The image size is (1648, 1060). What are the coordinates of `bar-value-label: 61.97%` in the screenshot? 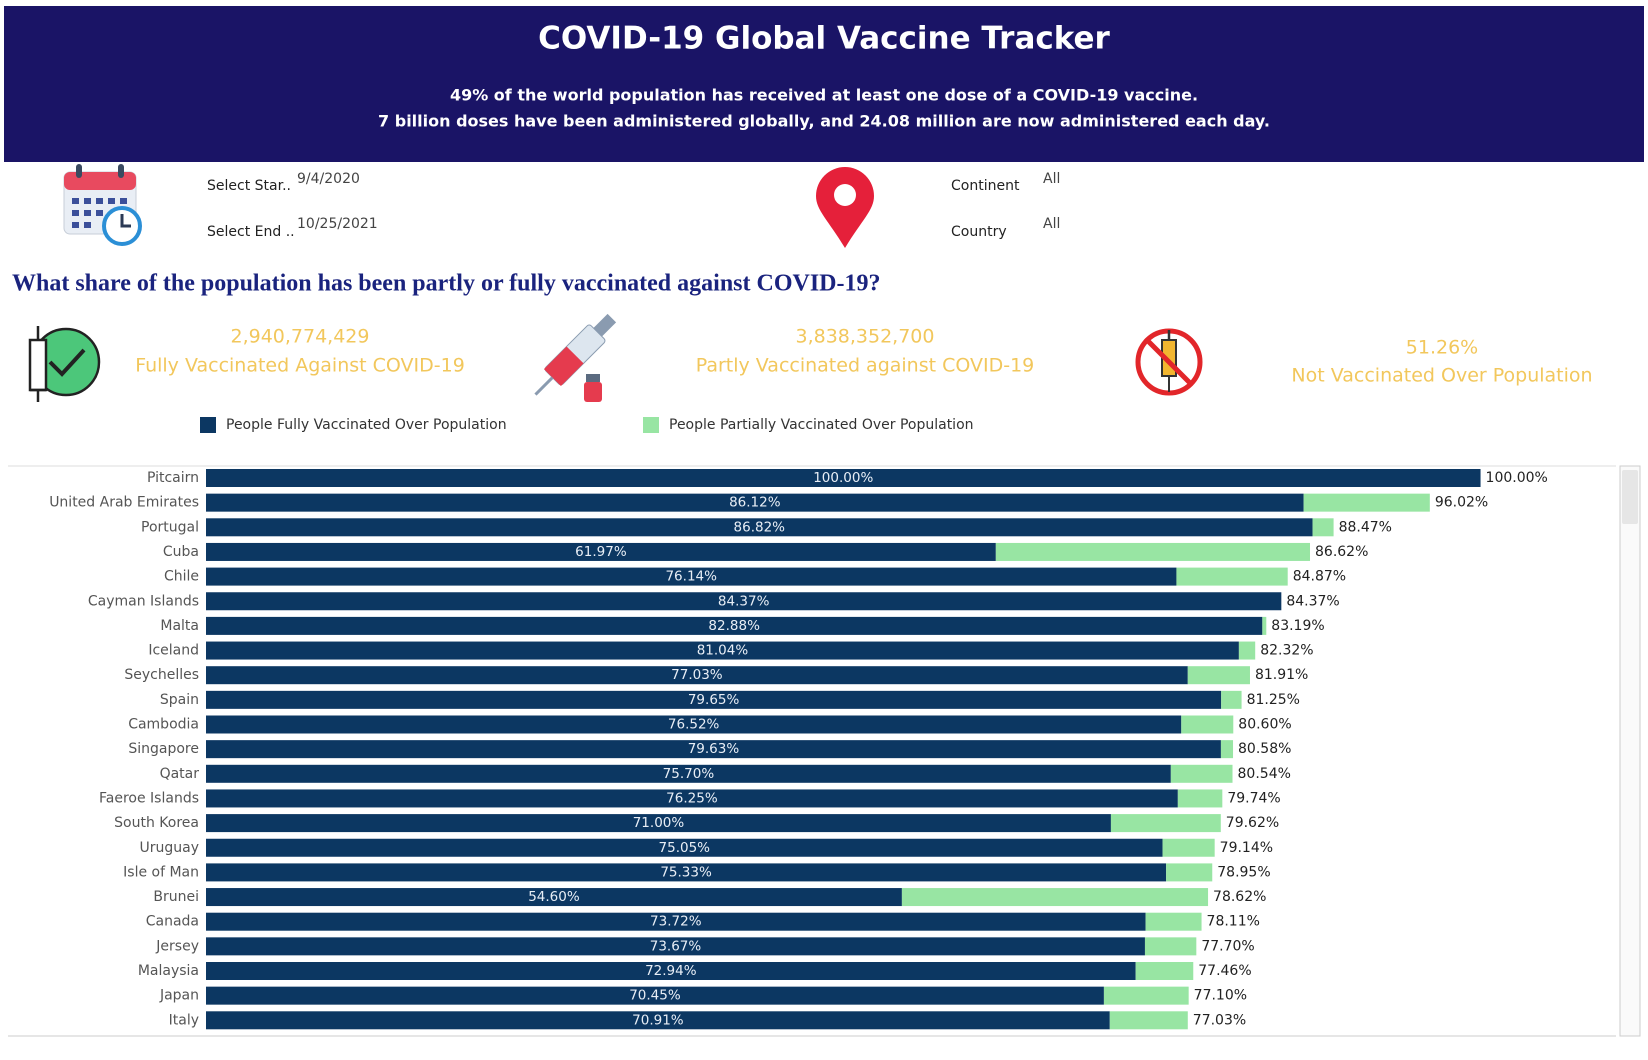 It's located at (601, 552).